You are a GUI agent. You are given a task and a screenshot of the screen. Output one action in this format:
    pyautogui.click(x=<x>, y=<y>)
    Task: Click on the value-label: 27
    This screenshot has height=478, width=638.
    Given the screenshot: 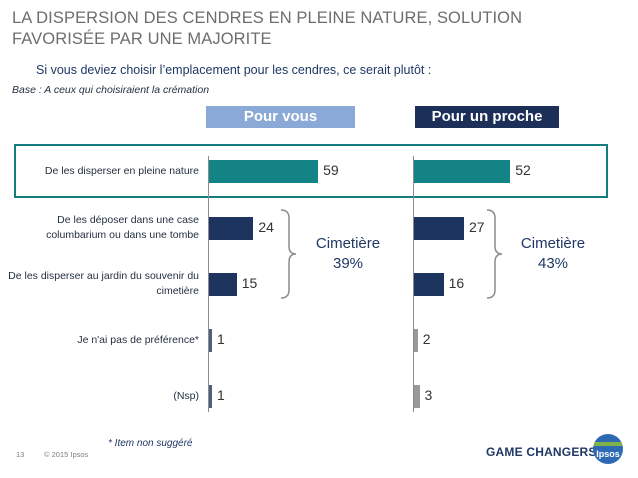 What is the action you would take?
    pyautogui.click(x=476, y=227)
    